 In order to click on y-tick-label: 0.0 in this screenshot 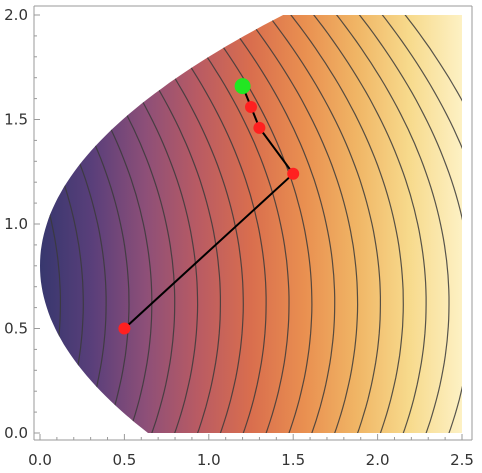, I will do `click(16, 433)`.